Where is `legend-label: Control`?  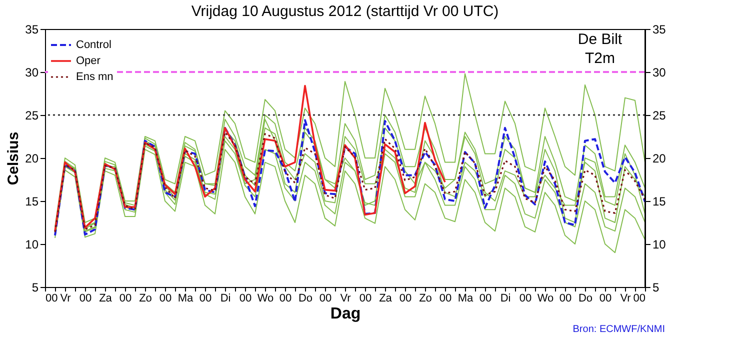
legend-label: Control is located at coordinates (94, 45).